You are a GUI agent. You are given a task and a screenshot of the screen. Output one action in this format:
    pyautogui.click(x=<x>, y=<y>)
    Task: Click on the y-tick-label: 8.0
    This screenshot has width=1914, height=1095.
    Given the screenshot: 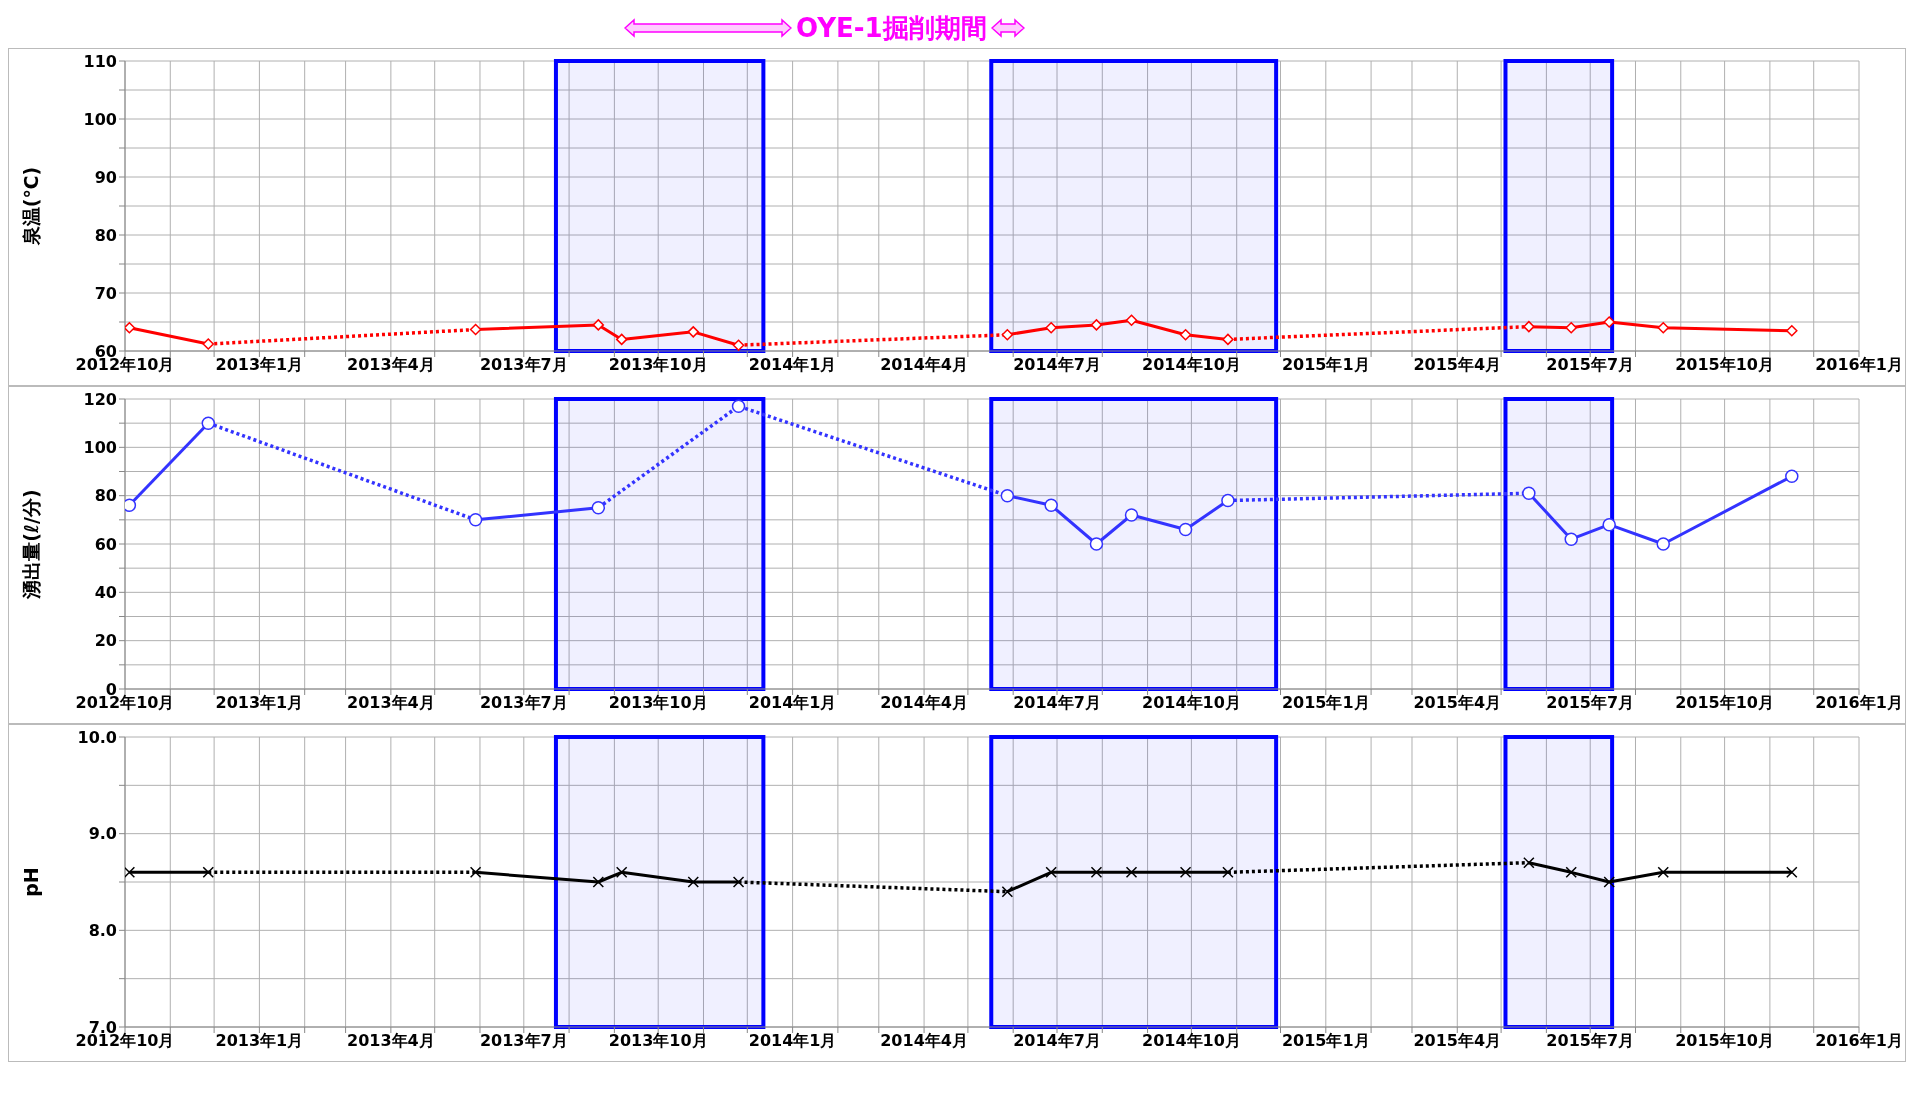 What is the action you would take?
    pyautogui.click(x=102, y=931)
    